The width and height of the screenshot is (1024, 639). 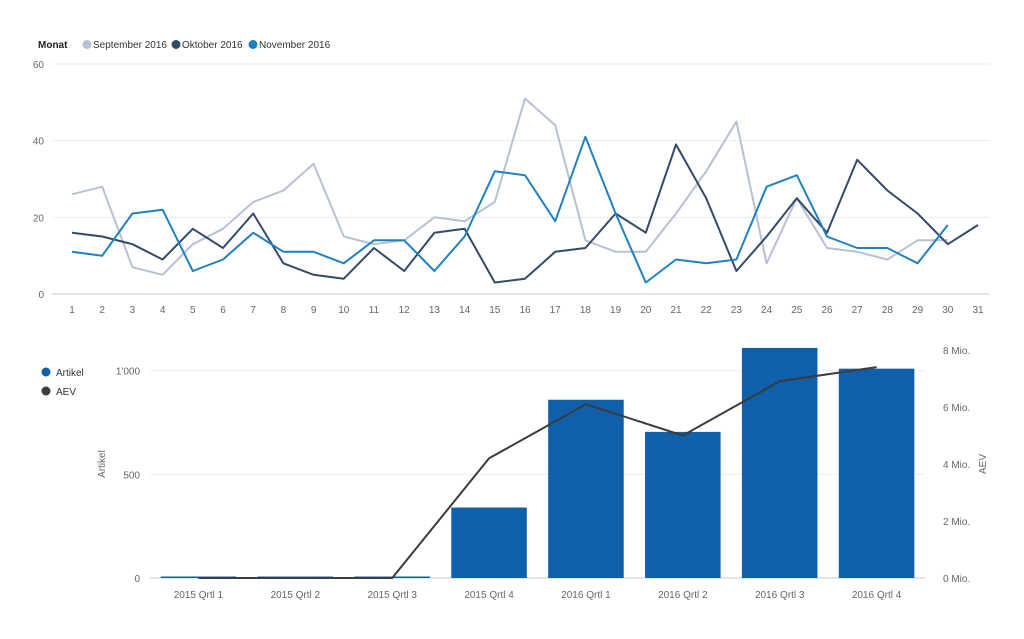 What do you see at coordinates (405, 310) in the screenshot?
I see `x-tick-label: 12` at bounding box center [405, 310].